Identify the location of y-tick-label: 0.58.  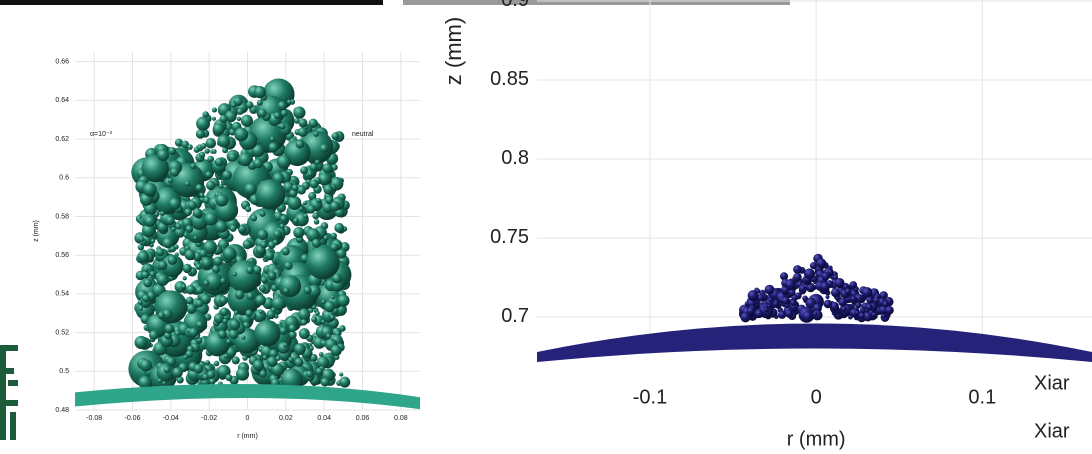
(62, 216).